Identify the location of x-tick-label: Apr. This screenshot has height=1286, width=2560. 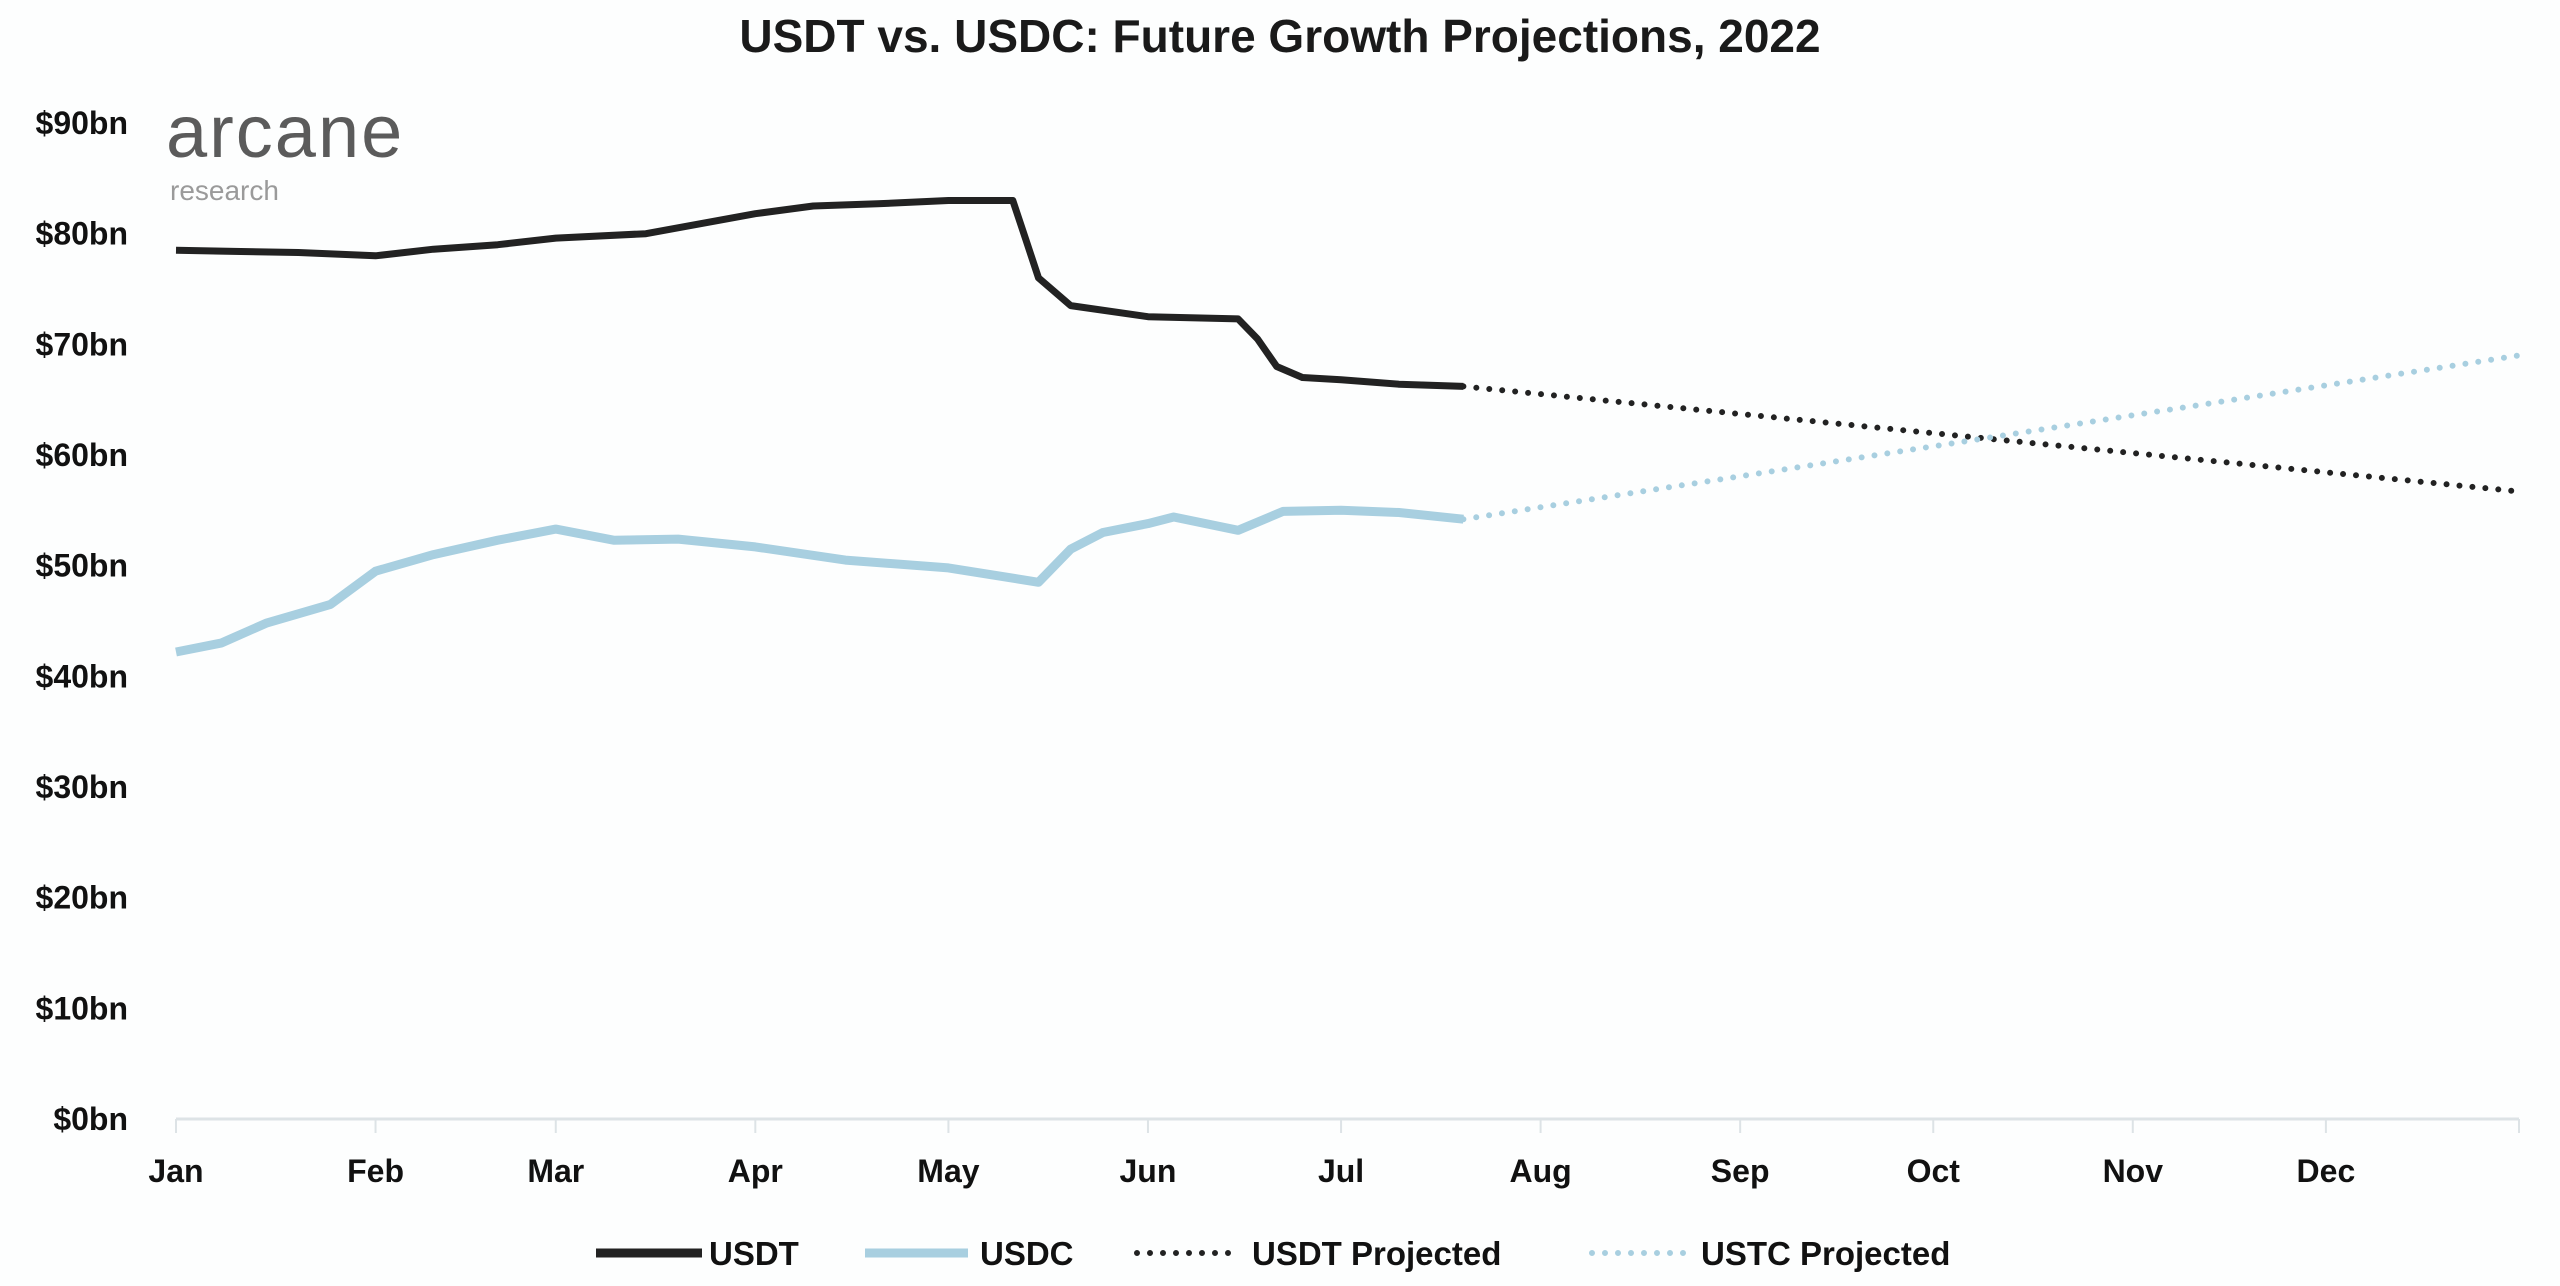
(755, 1171).